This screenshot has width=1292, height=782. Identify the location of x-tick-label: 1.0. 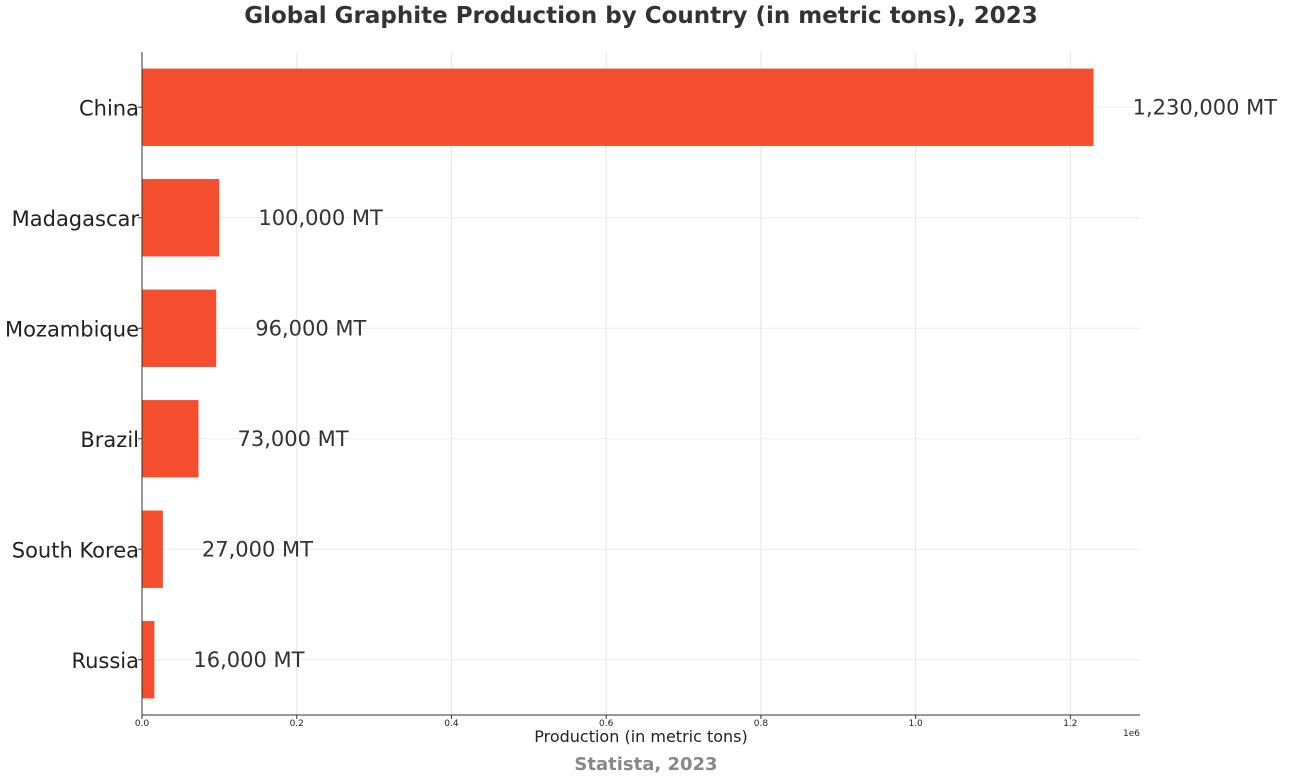
(915, 724).